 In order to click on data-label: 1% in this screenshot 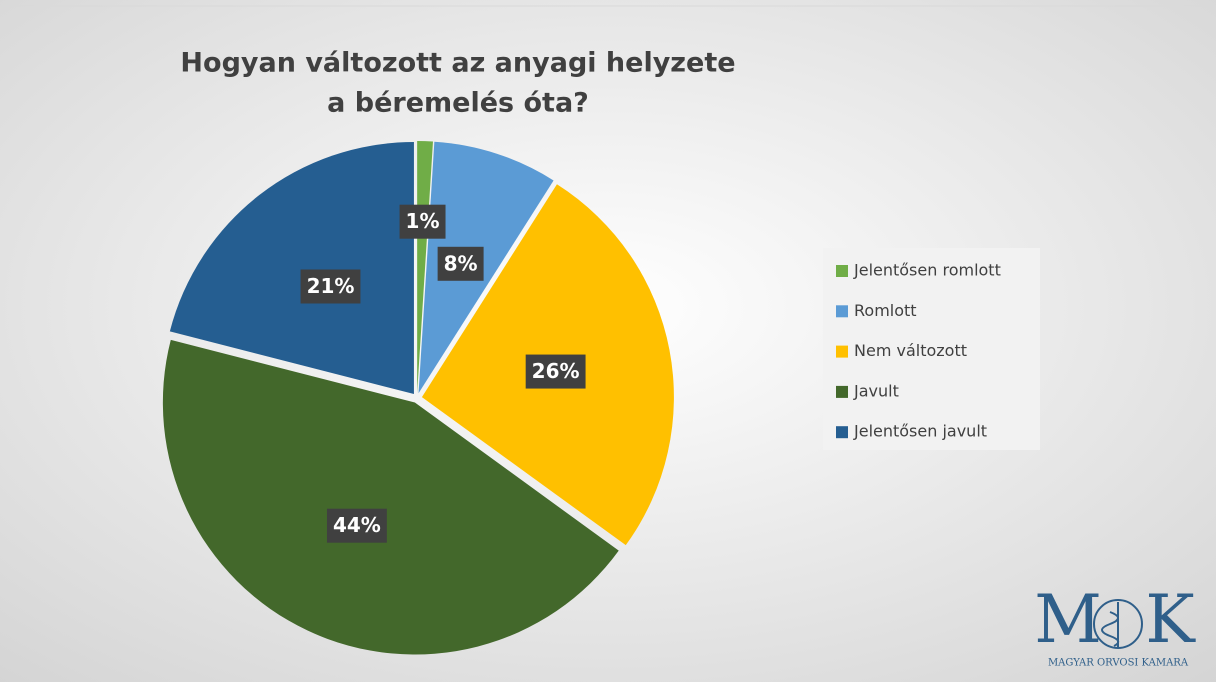, I will do `click(423, 221)`.